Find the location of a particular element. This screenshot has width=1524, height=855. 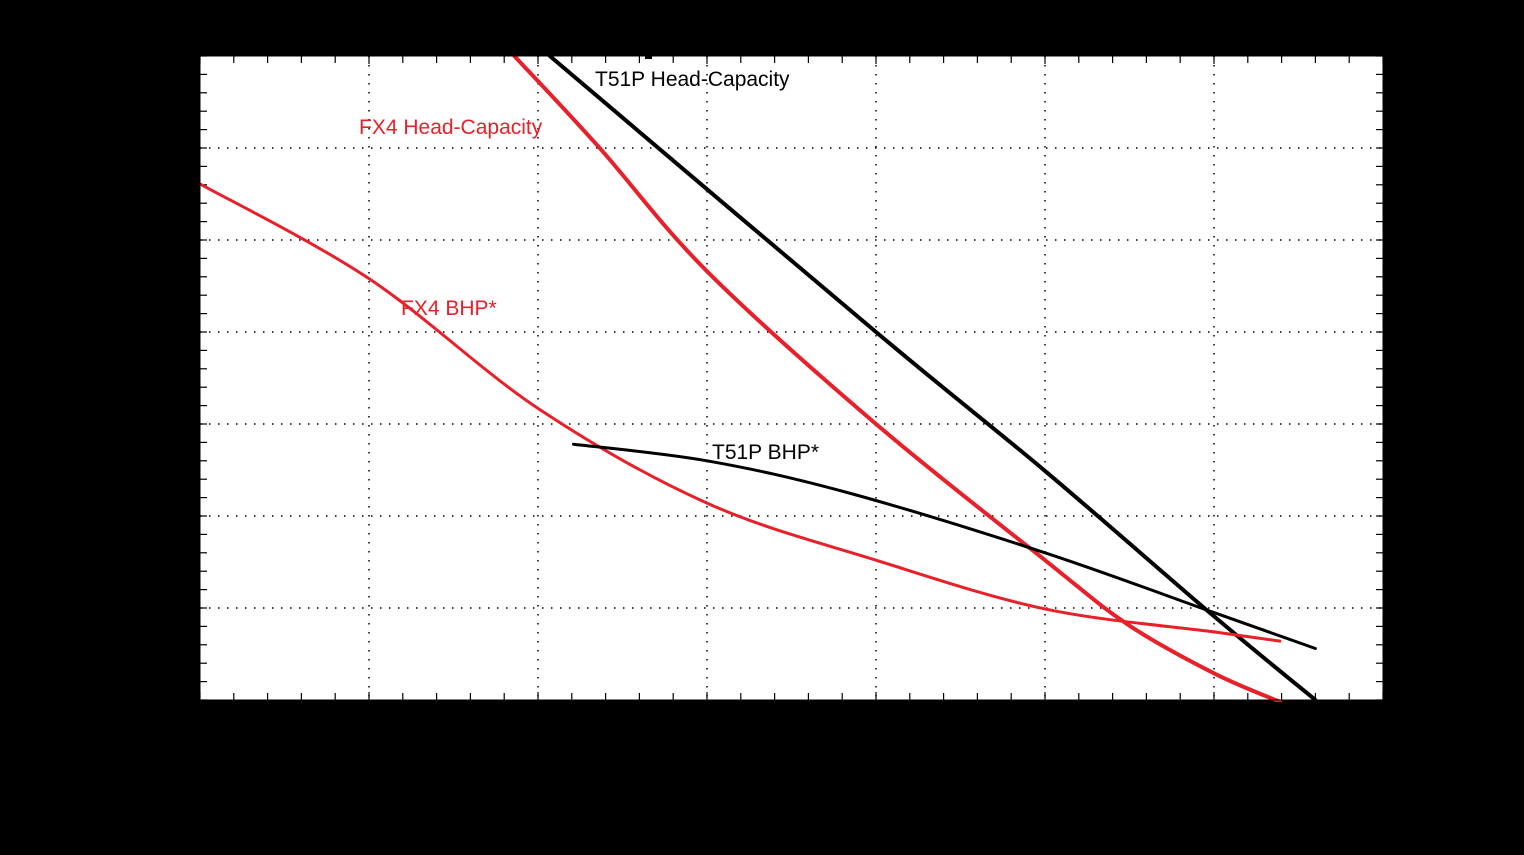

label-t51p-head-capacity: T51P Head-Capacity is located at coordinates (692, 79).